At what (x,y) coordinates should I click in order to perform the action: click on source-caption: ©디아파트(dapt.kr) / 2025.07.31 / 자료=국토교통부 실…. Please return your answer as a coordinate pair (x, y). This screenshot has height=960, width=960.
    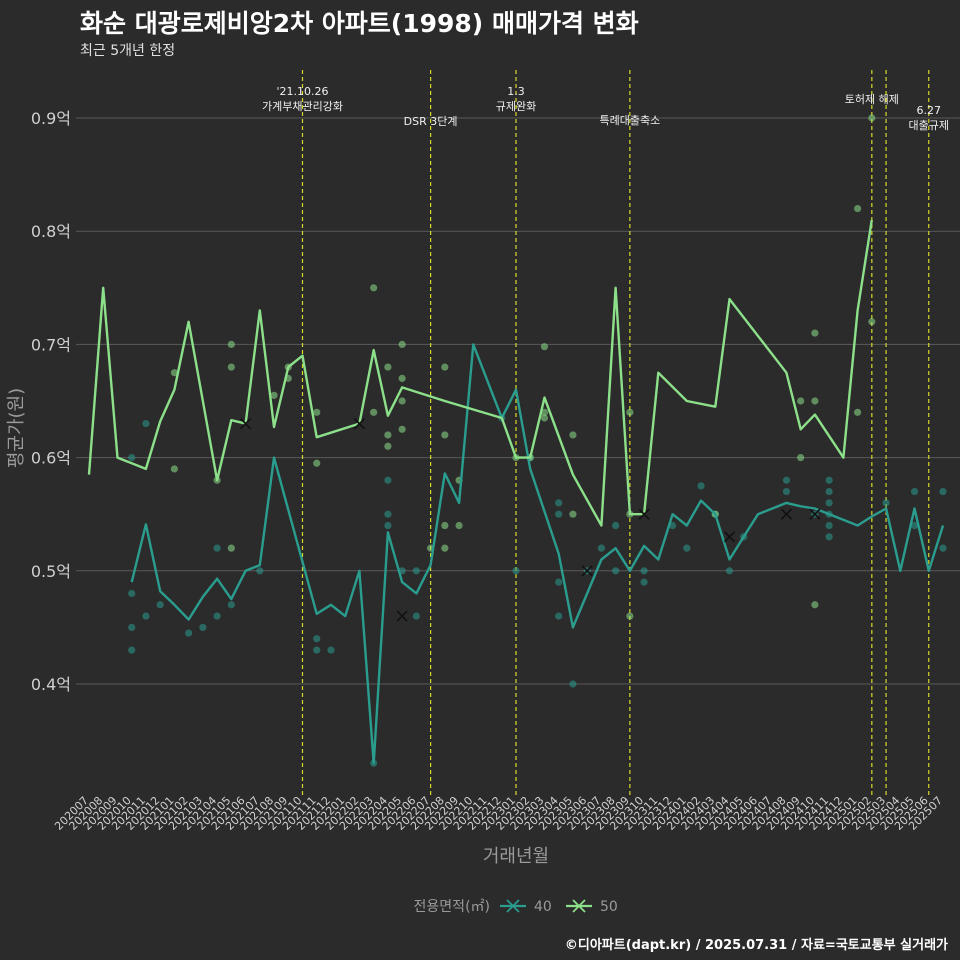
    Looking at the image, I should click on (756, 945).